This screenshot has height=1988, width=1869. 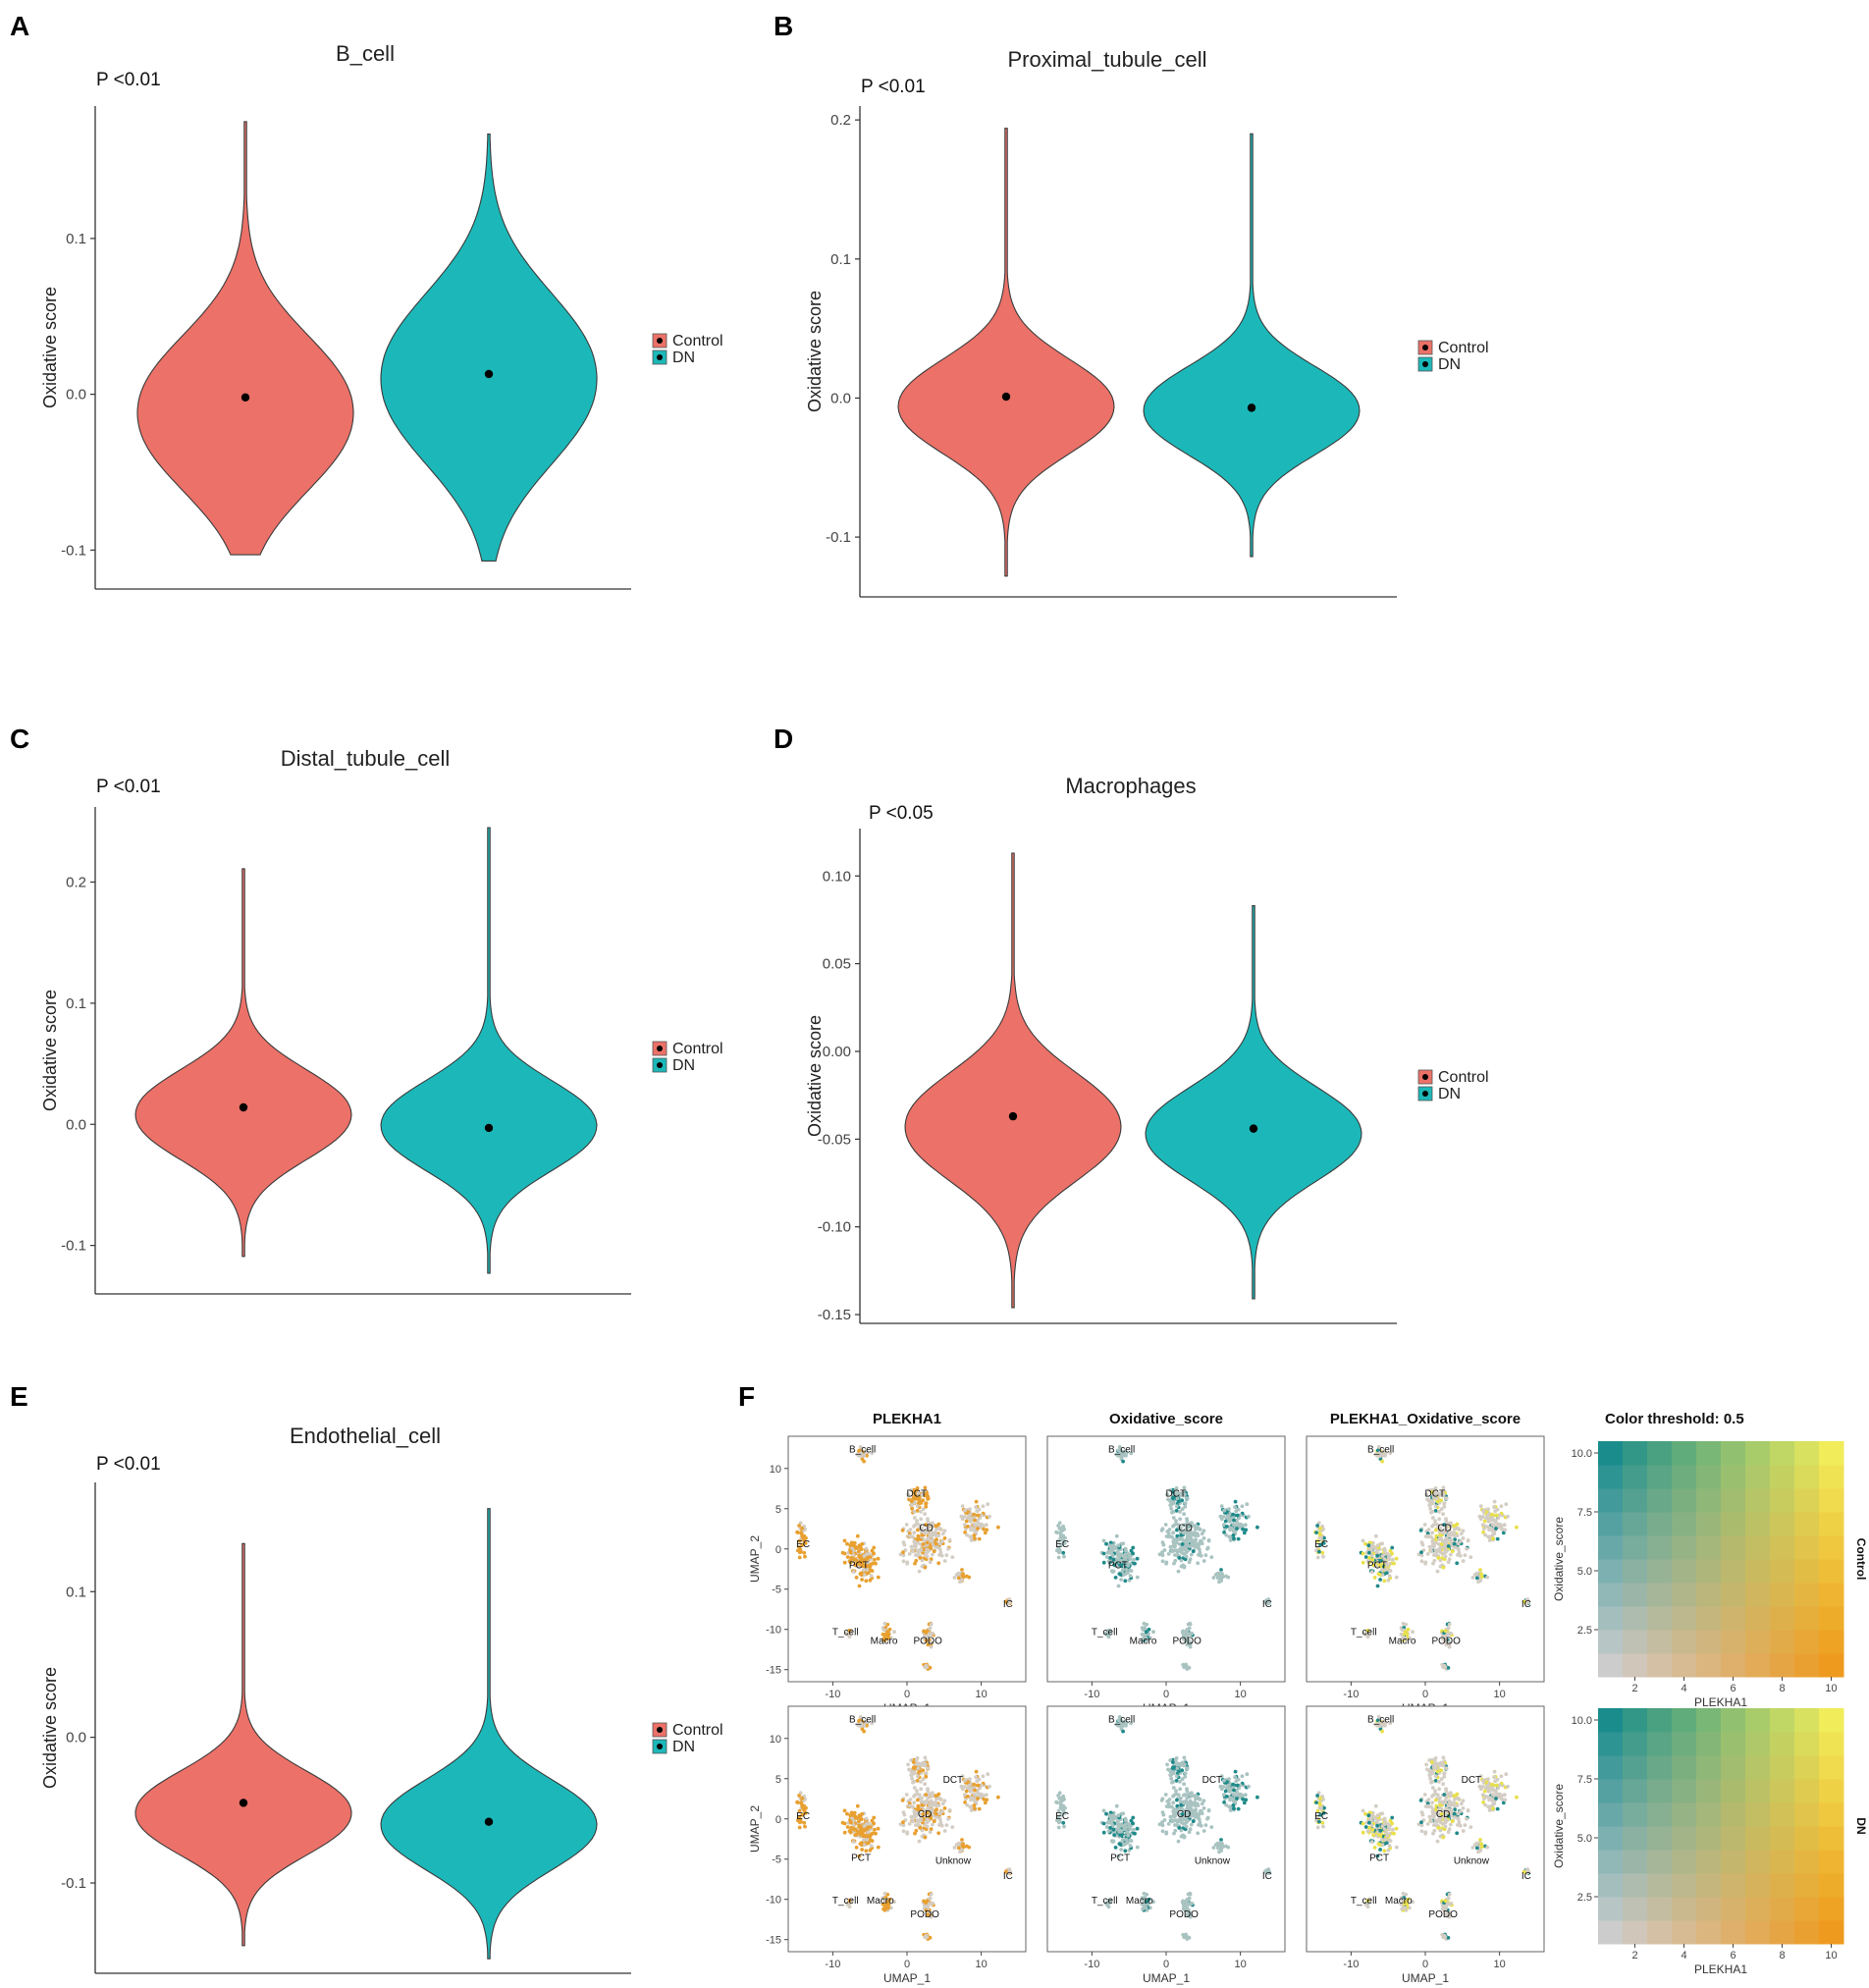 I want to click on y-tick-label: 2.5, so click(x=1584, y=1898).